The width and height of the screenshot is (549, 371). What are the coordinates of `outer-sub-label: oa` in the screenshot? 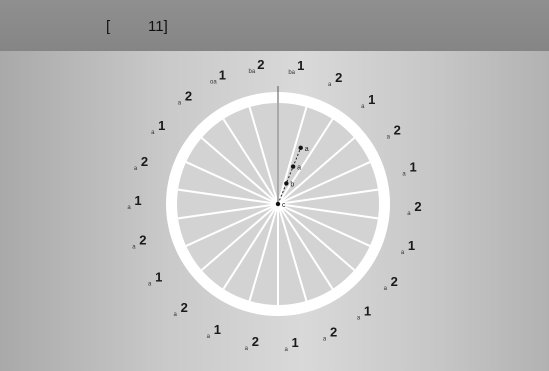 It's located at (213, 83).